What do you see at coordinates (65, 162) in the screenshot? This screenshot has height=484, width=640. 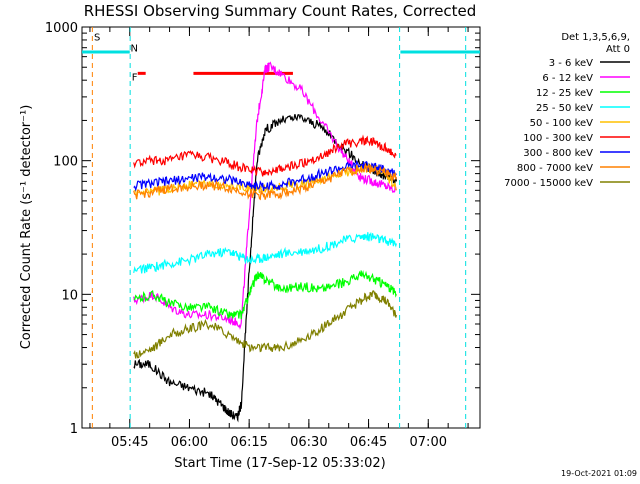 I see `y-tick-label: 100` at bounding box center [65, 162].